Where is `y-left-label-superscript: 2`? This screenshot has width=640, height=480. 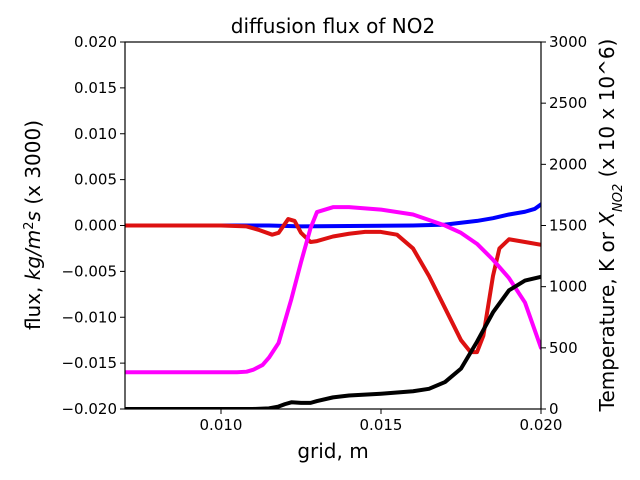
y-left-label-superscript: 2 is located at coordinates (29, 225).